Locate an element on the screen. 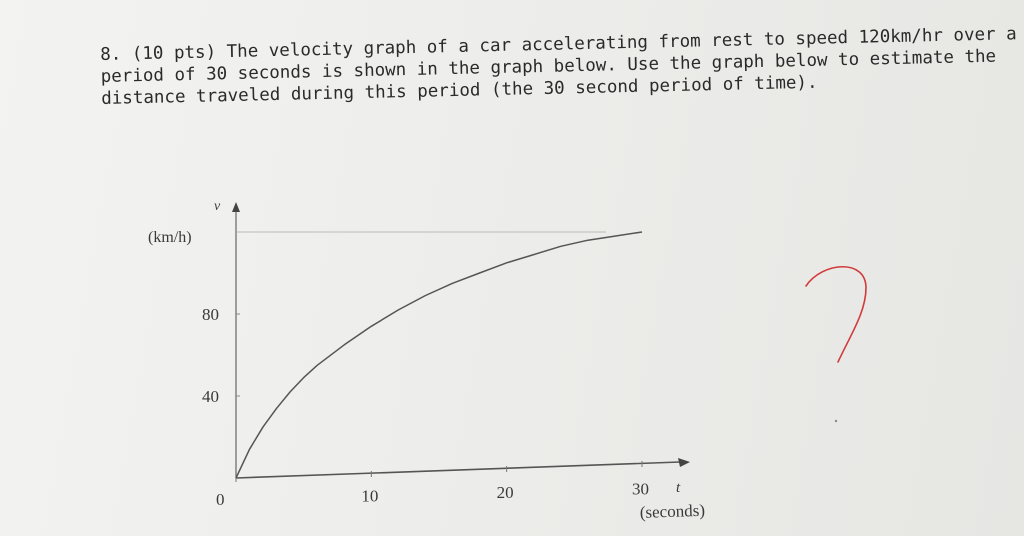  y-axis-symbol: v is located at coordinates (217, 206).